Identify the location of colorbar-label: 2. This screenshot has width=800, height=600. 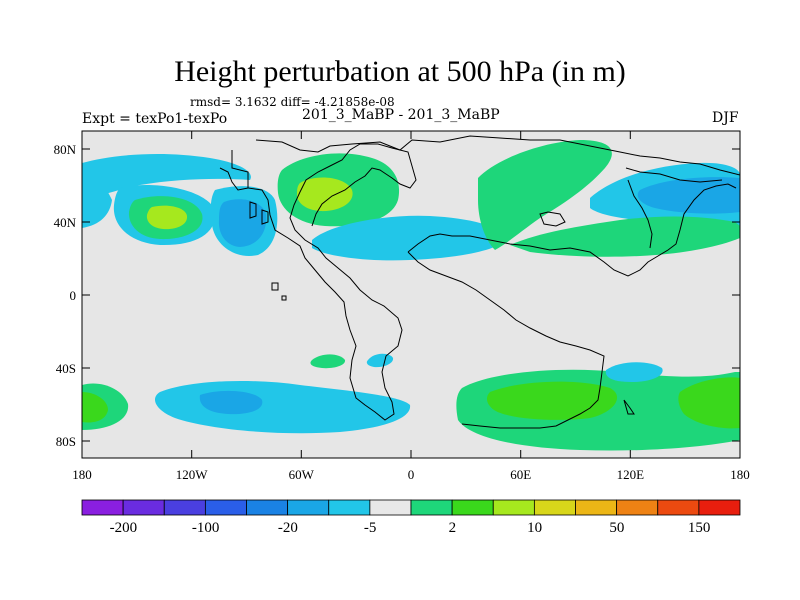
(453, 528).